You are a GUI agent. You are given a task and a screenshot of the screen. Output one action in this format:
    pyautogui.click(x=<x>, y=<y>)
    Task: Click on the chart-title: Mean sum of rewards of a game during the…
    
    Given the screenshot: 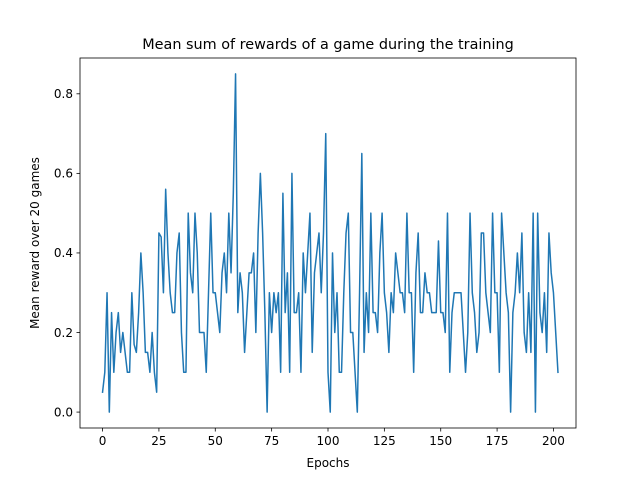 What is the action you would take?
    pyautogui.click(x=328, y=45)
    